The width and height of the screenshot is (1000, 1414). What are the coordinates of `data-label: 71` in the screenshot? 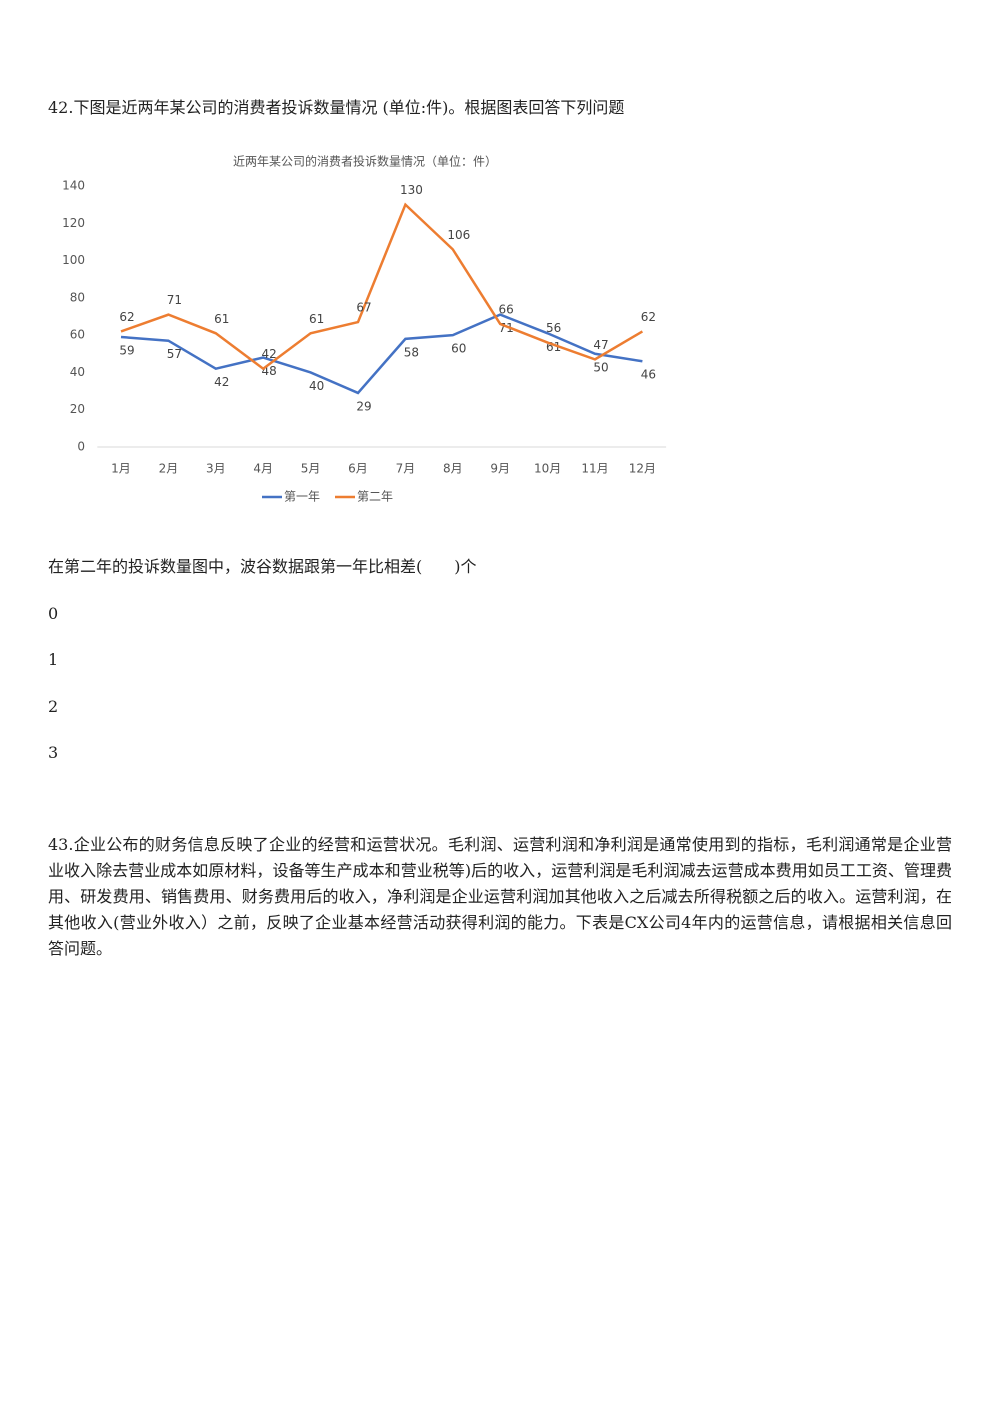 It's located at (174, 300).